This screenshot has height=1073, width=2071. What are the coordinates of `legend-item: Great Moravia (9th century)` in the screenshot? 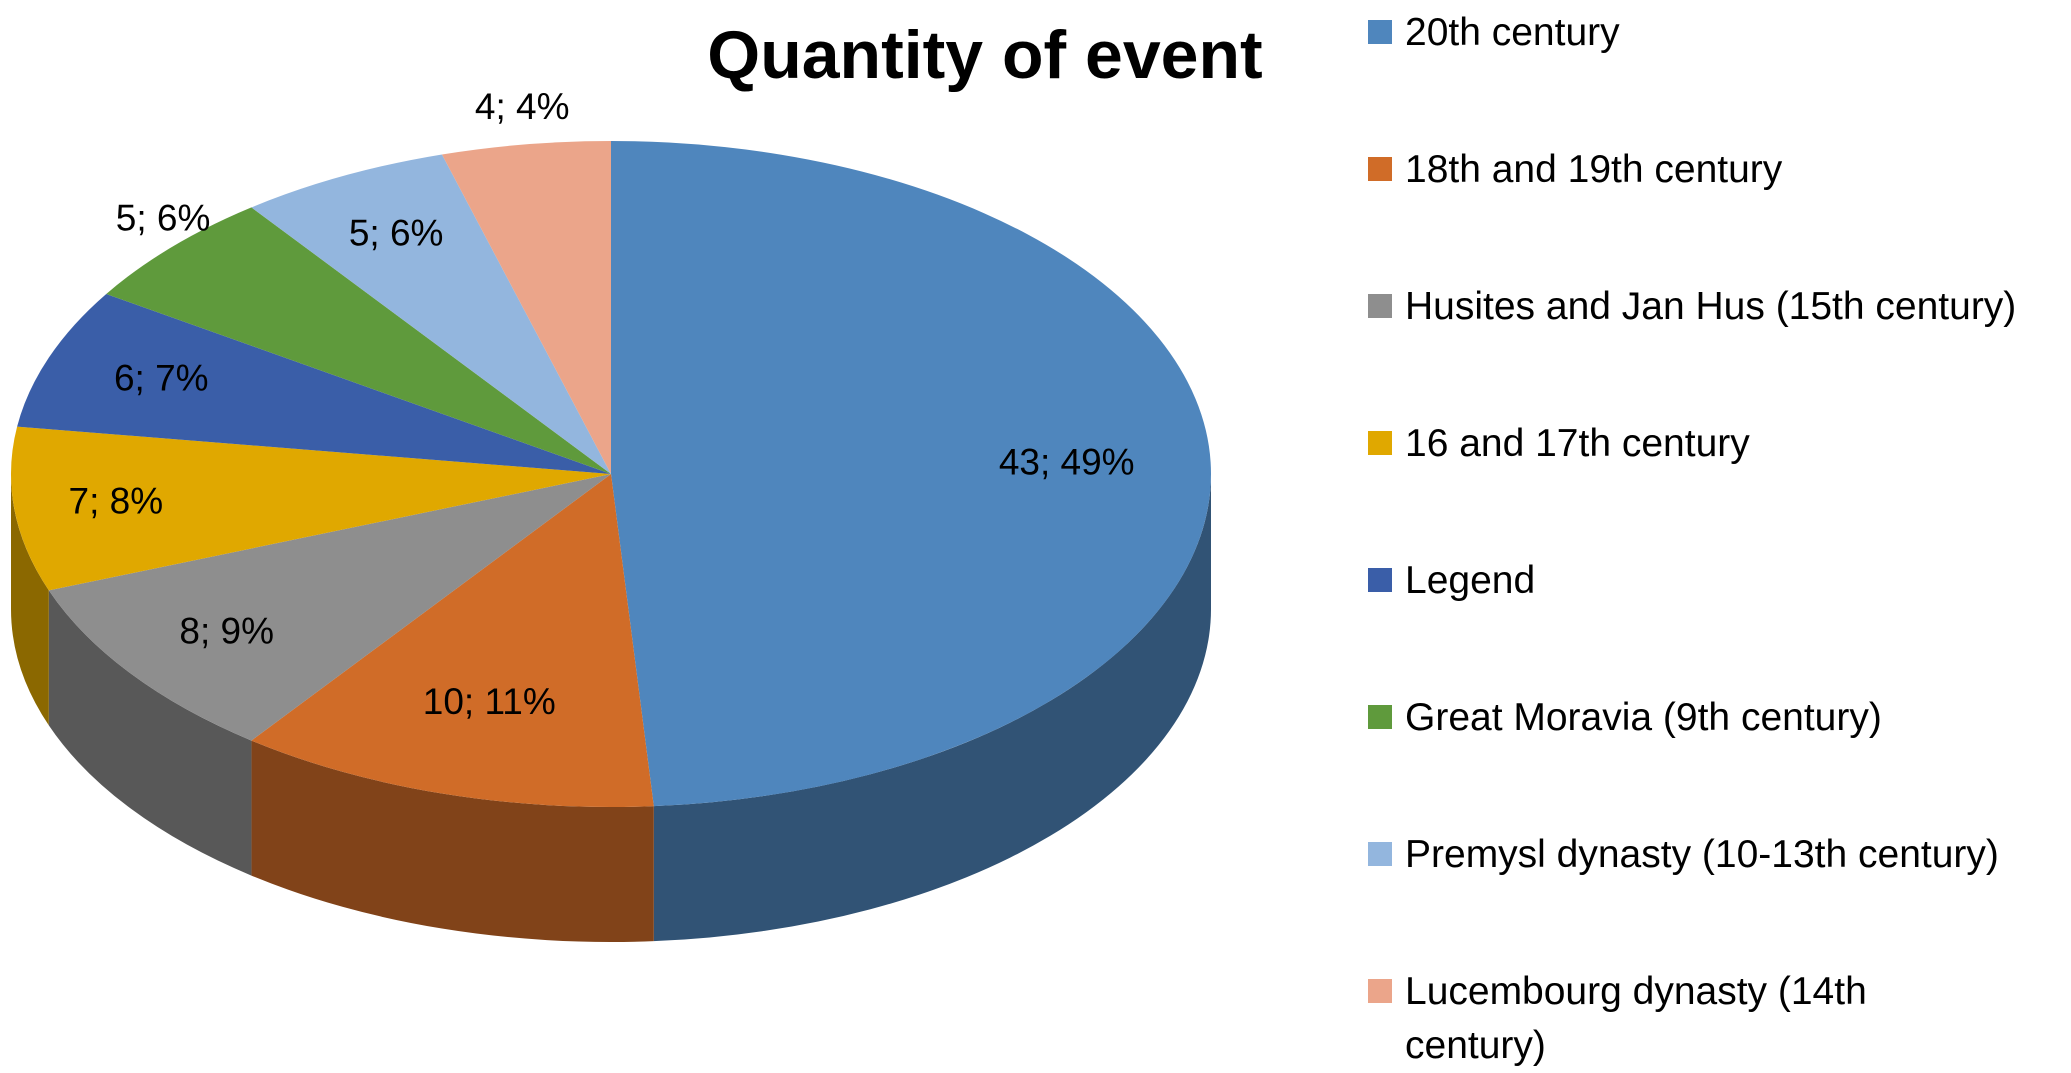 It's located at (1625, 718).